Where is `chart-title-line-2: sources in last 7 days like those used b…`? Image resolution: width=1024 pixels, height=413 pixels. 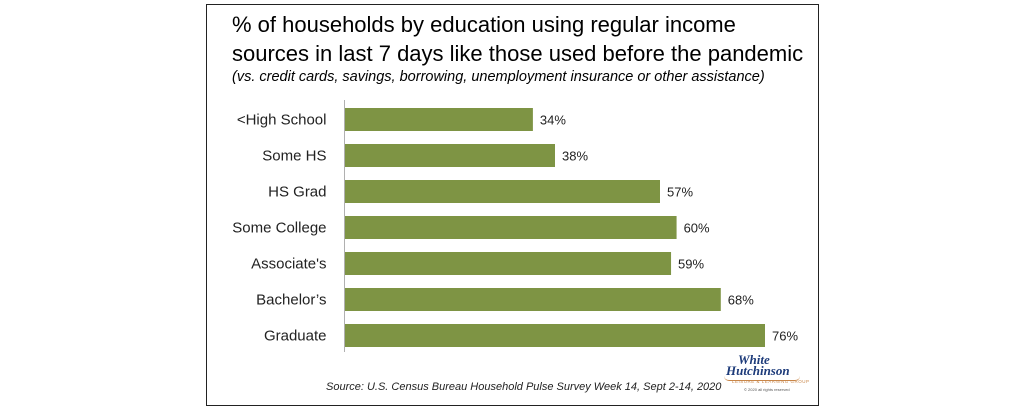
chart-title-line-2: sources in last 7 days like those used b… is located at coordinates (518, 53).